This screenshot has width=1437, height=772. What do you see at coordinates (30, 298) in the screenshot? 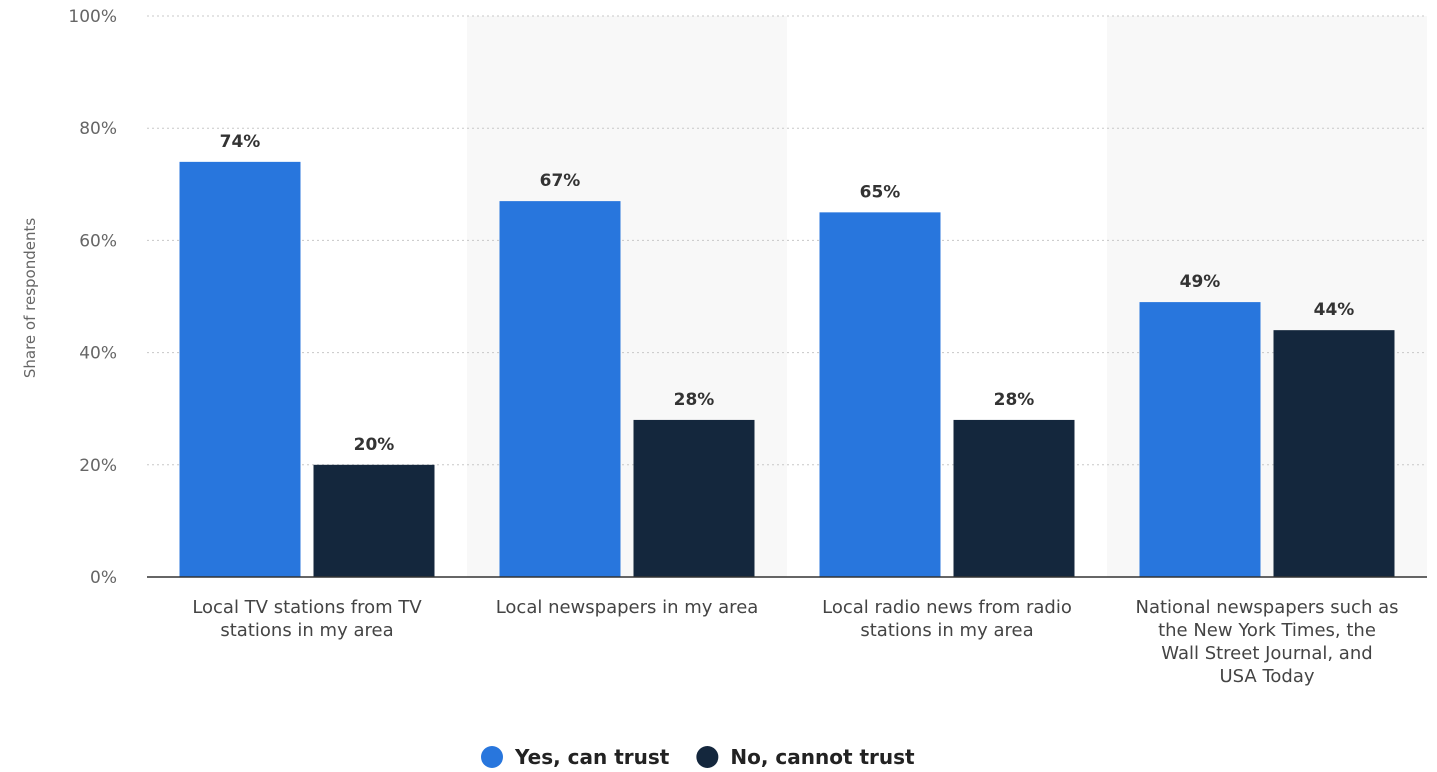
I see `y-axis-title: Share of respondents` at bounding box center [30, 298].